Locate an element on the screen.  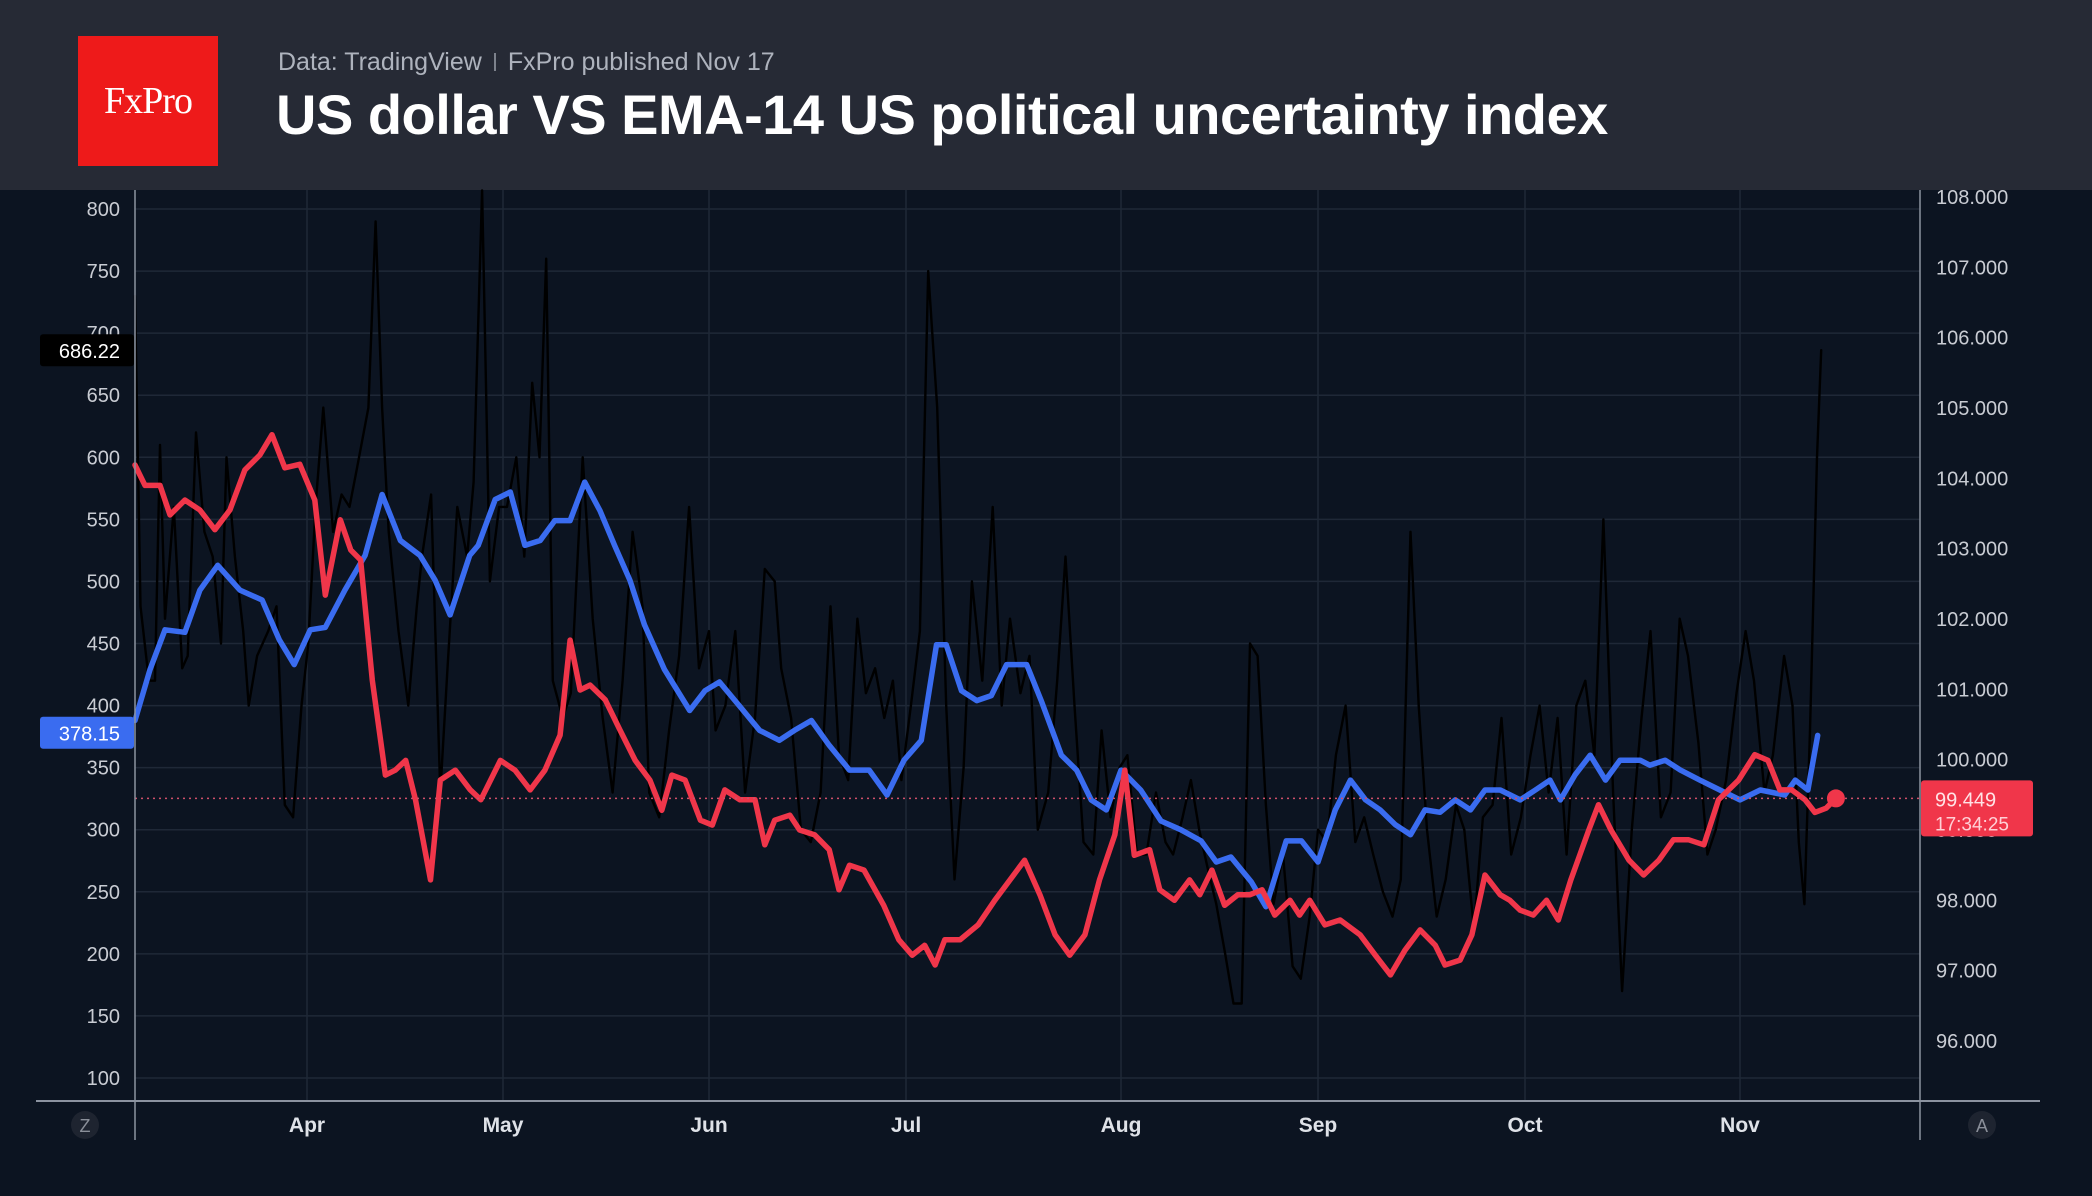
right-axis-tick-label: 96.000 is located at coordinates (1966, 1042).